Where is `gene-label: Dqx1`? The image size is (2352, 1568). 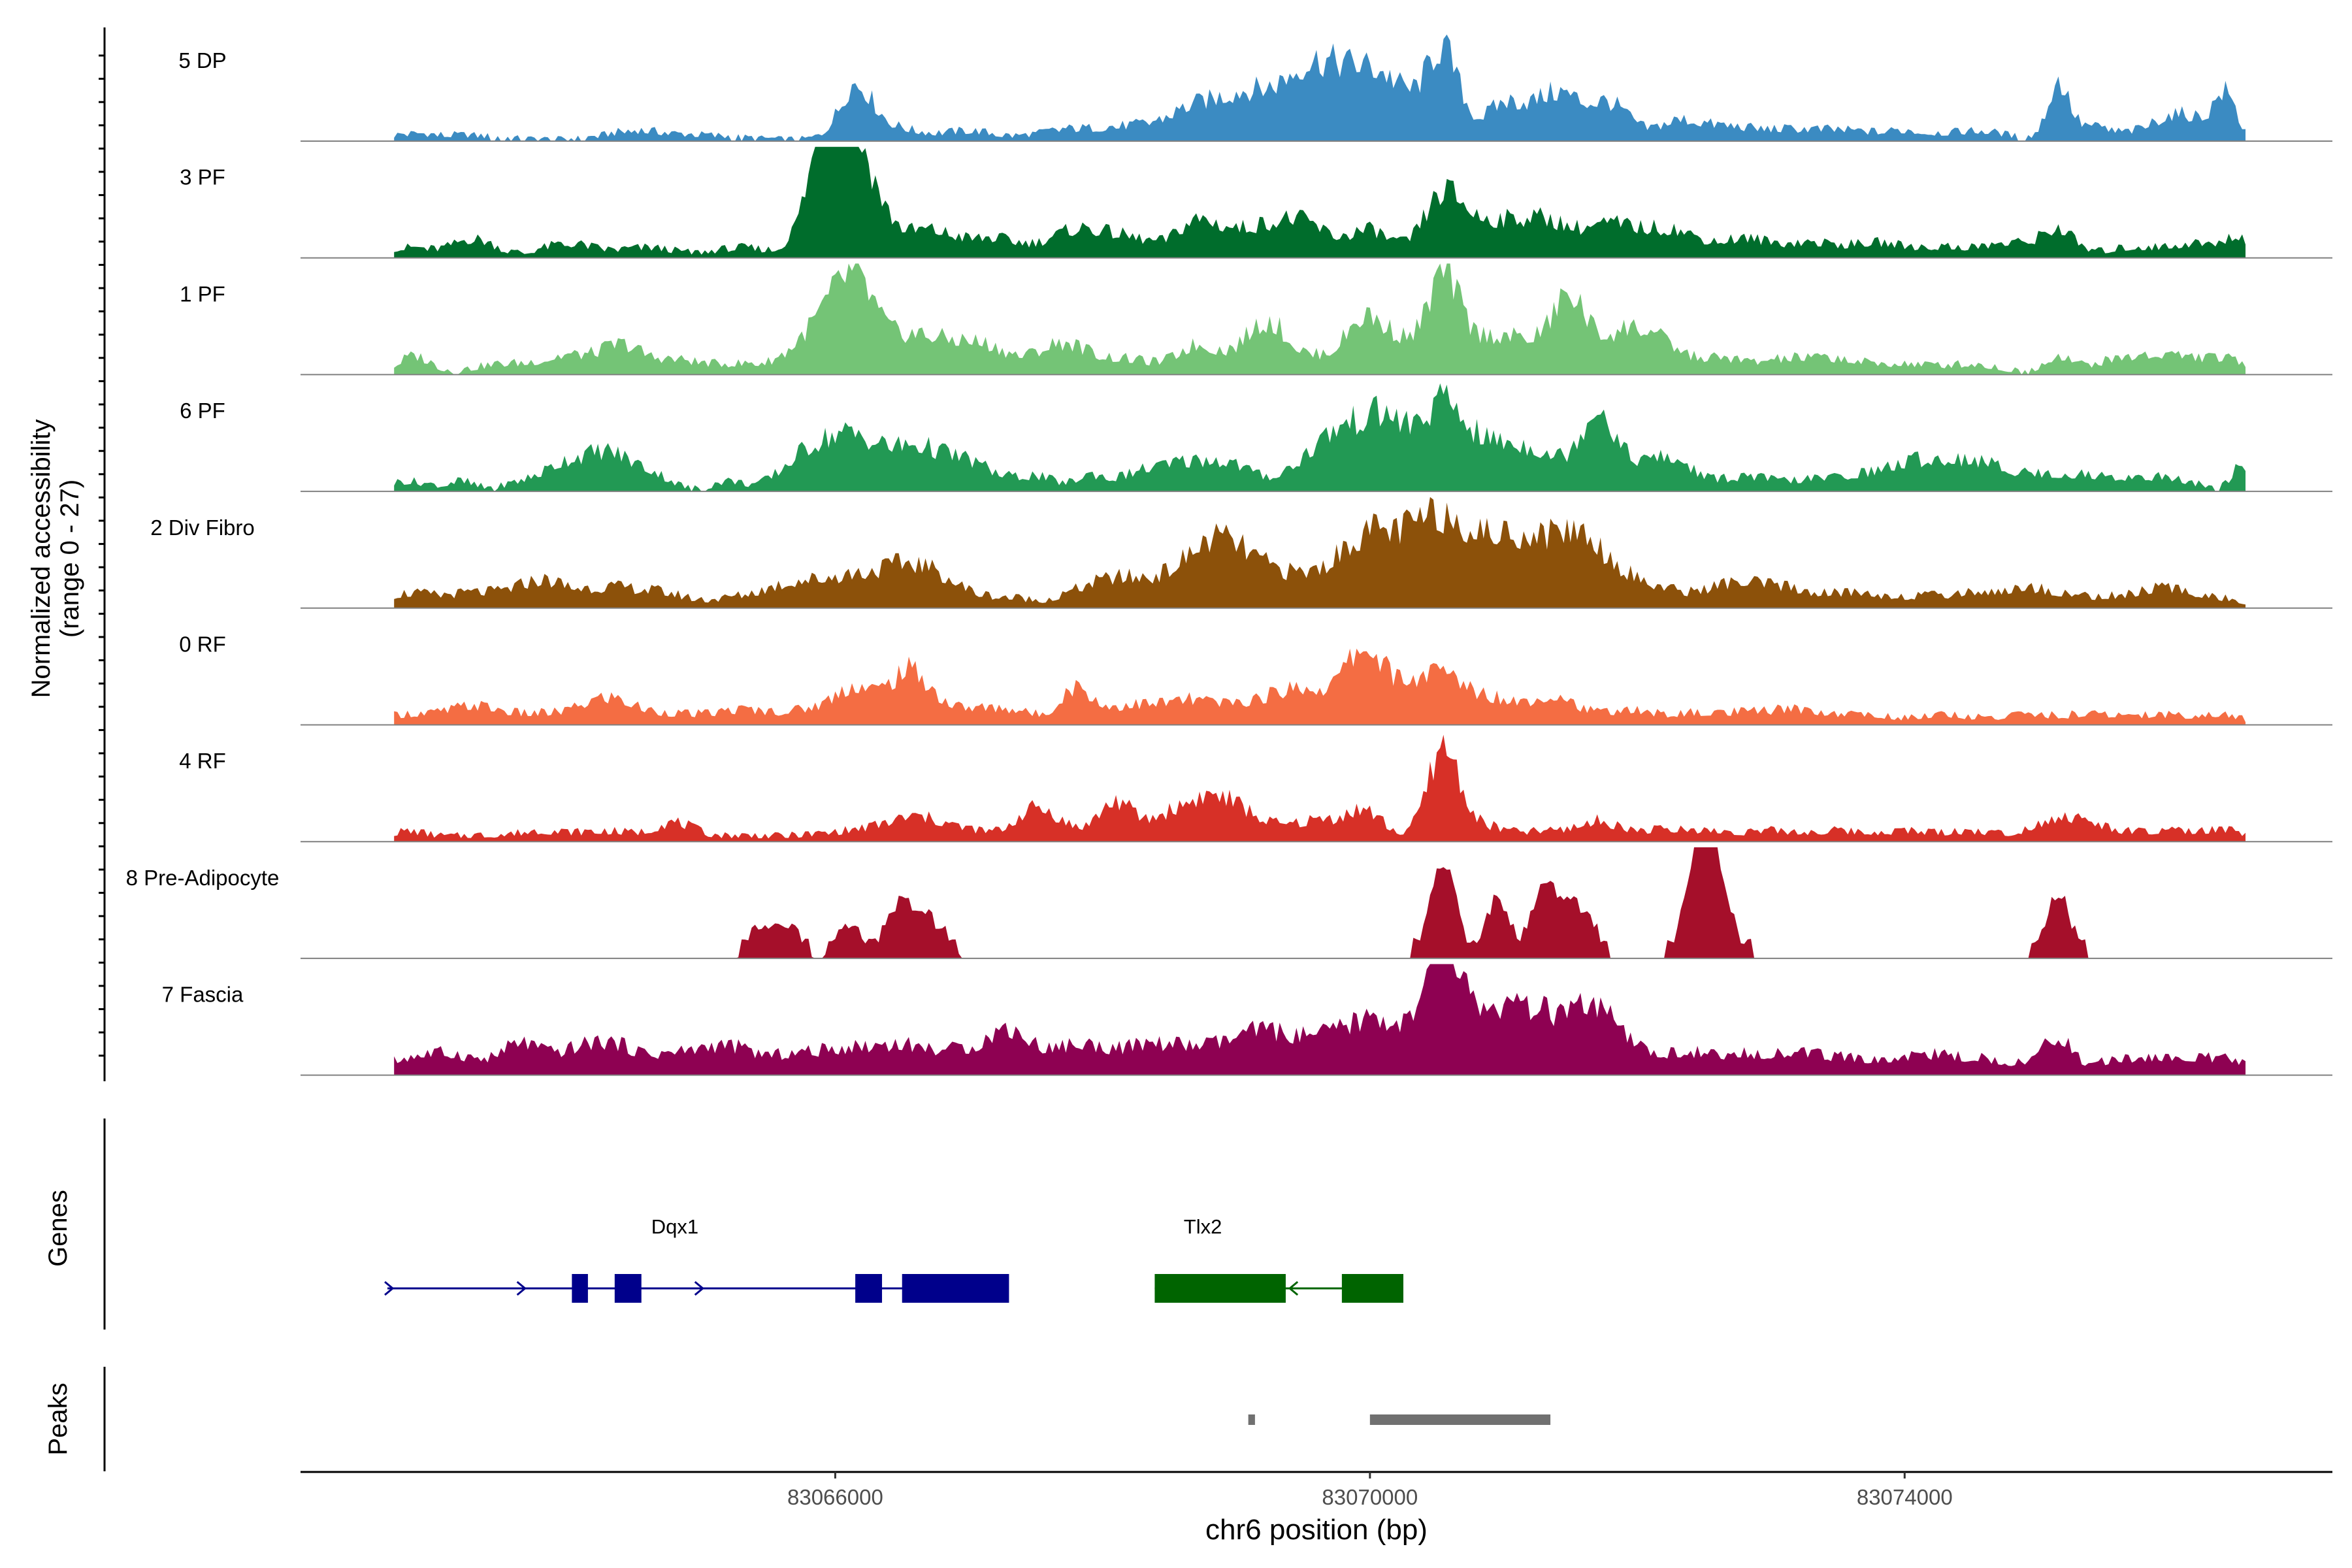 gene-label: Dqx1 is located at coordinates (674, 1226).